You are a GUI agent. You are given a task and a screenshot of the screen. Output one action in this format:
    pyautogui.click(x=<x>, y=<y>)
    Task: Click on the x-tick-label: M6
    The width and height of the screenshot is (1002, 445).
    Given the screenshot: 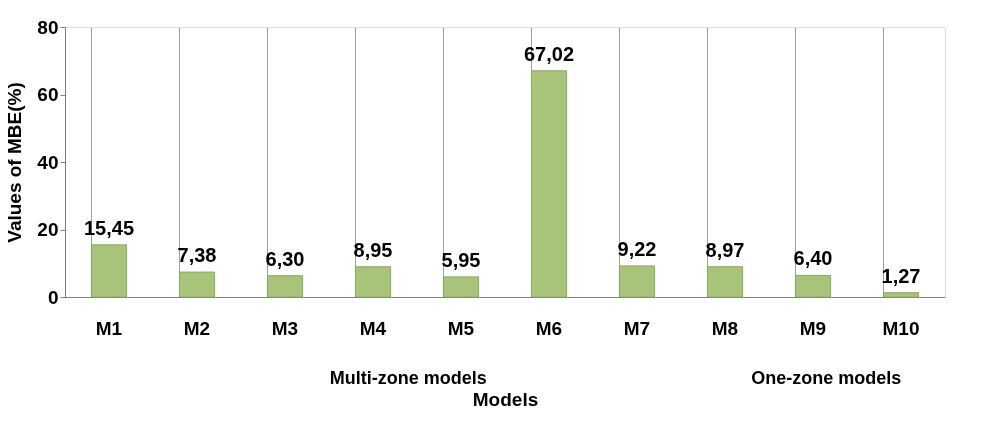 What is the action you would take?
    pyautogui.click(x=549, y=328)
    